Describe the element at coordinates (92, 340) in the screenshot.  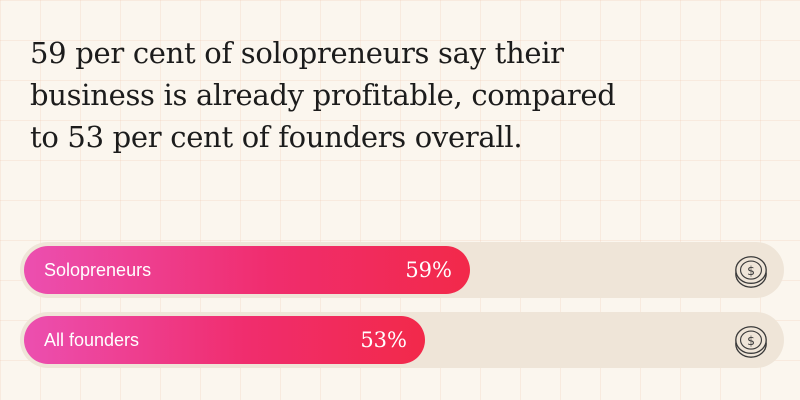
I see `bar-label-all-founders: All founders` at that location.